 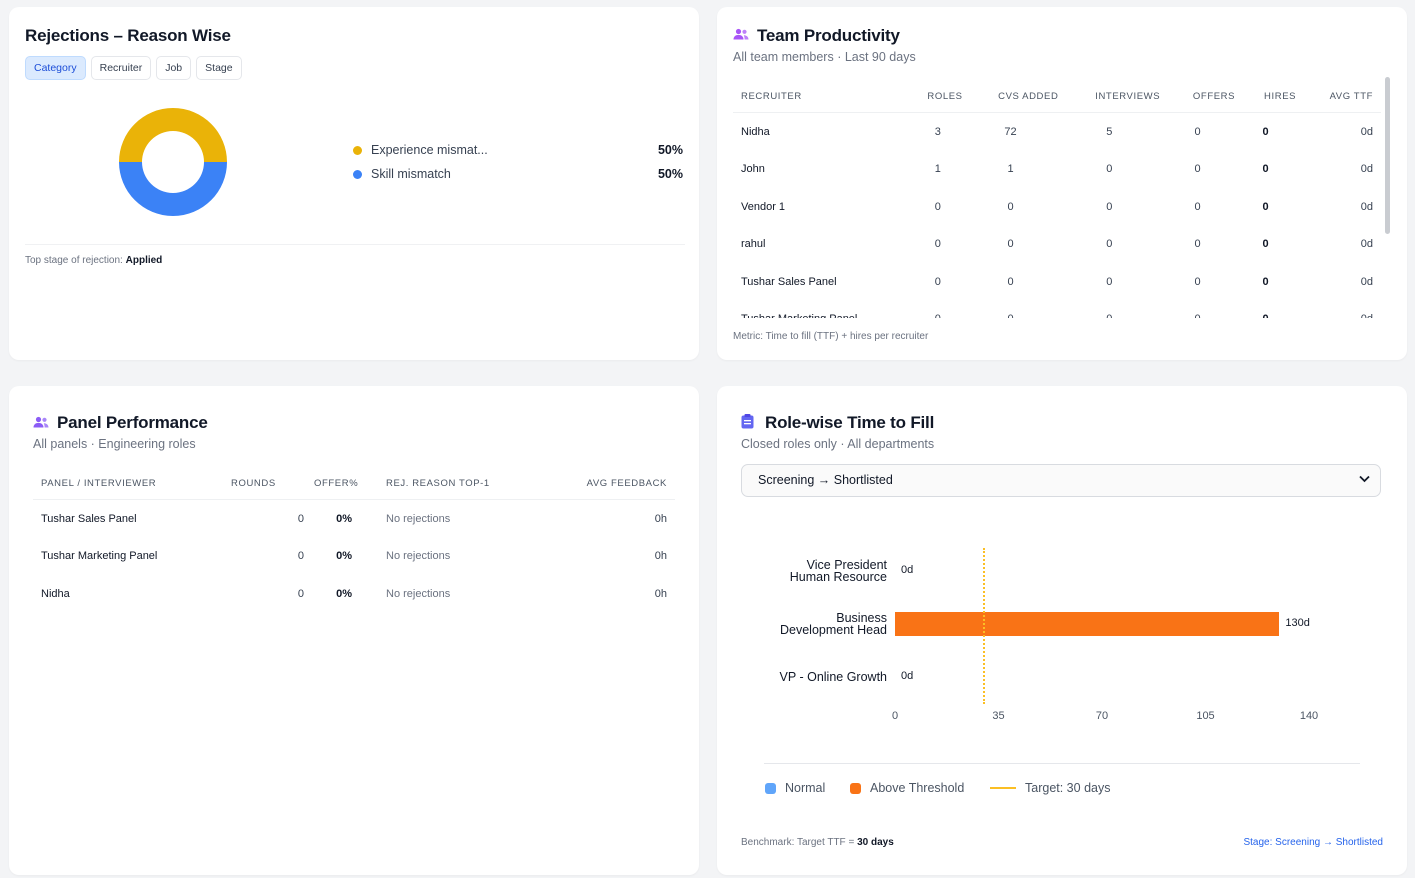 What do you see at coordinates (174, 68) in the screenshot?
I see `tab-job: Job` at bounding box center [174, 68].